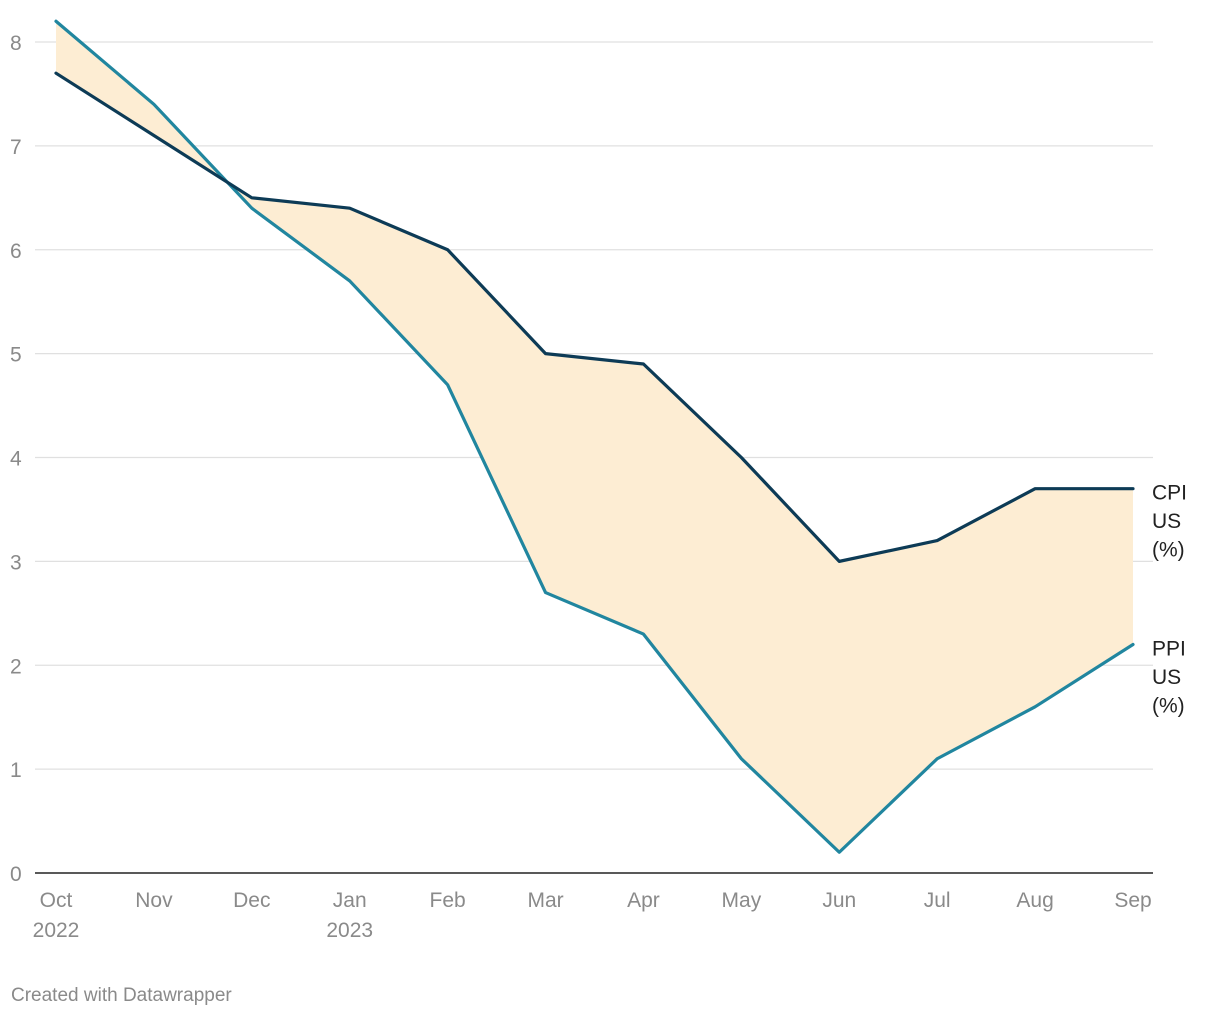 This screenshot has height=1020, width=1220. What do you see at coordinates (1169, 493) in the screenshot?
I see `series-label-cpi: CPI` at bounding box center [1169, 493].